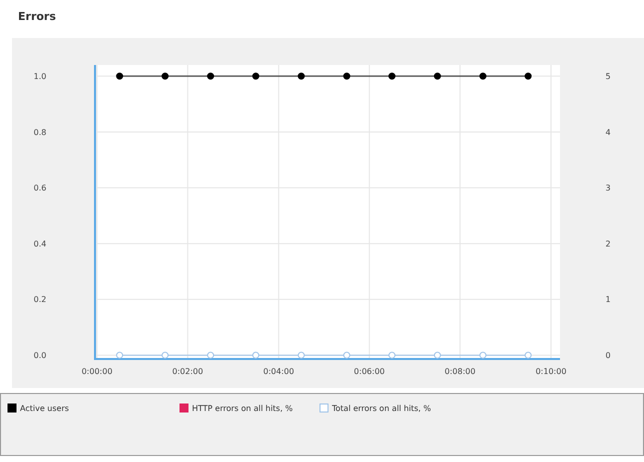  What do you see at coordinates (608, 243) in the screenshot?
I see `y2-tick-label: 2` at bounding box center [608, 243].